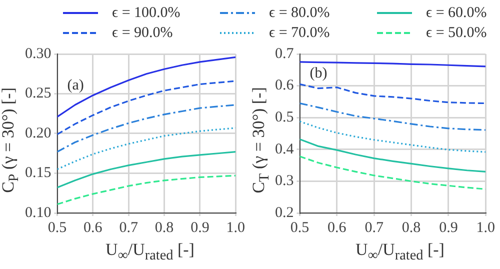  I want to click on annotation: (a), so click(75, 85).